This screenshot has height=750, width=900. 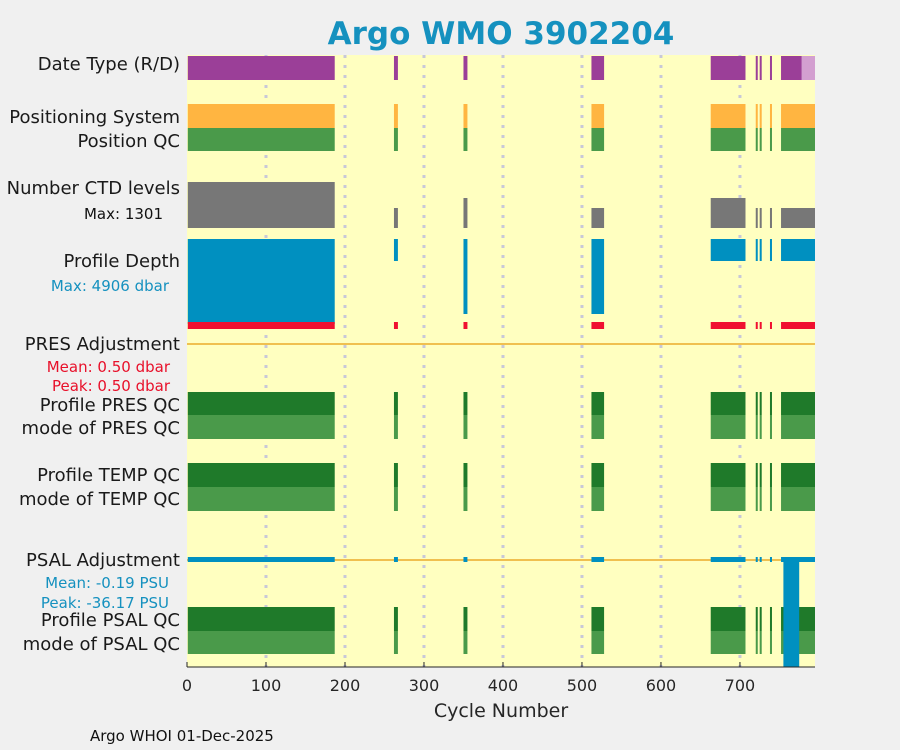 I want to click on row-label-profile-depth: Profile Depth, so click(x=121, y=261).